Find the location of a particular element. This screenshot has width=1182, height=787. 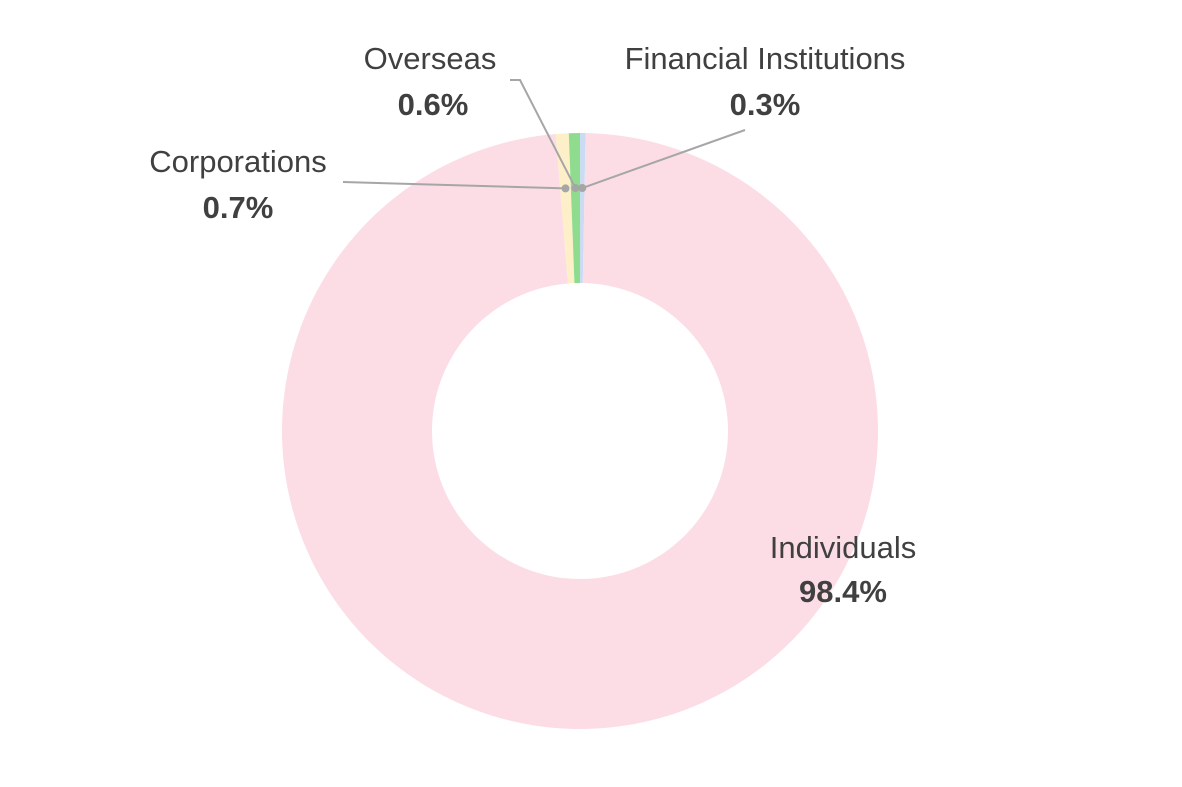

slice-corporations is located at coordinates (565, 208).